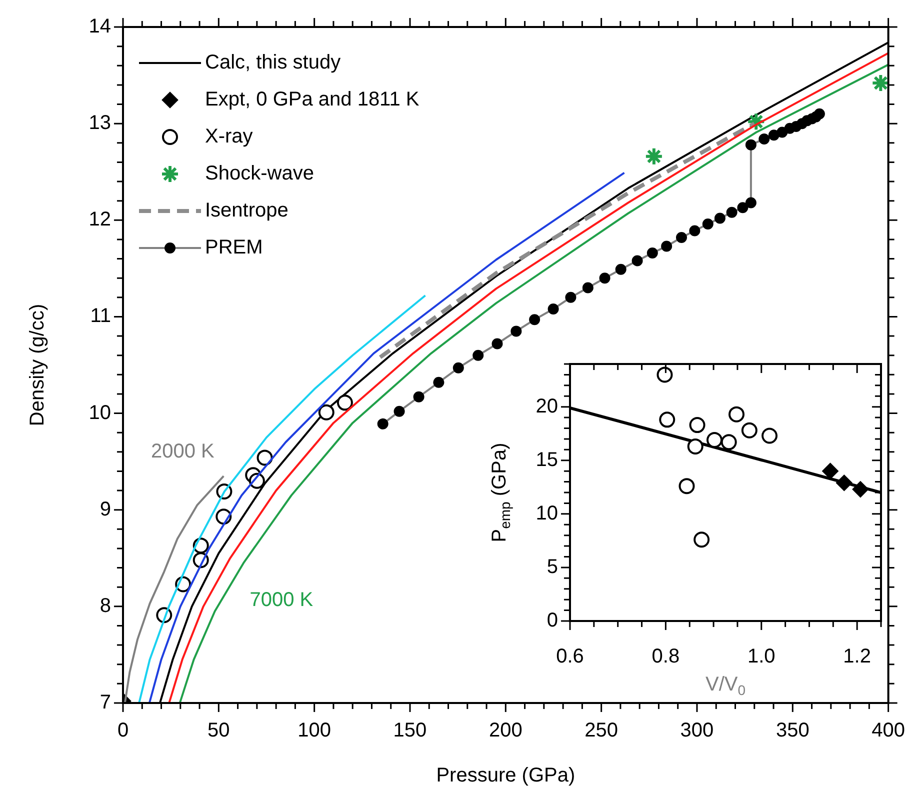  Describe the element at coordinates (500, 492) in the screenshot. I see `y-axis-title: Pemp (GPa)` at that location.